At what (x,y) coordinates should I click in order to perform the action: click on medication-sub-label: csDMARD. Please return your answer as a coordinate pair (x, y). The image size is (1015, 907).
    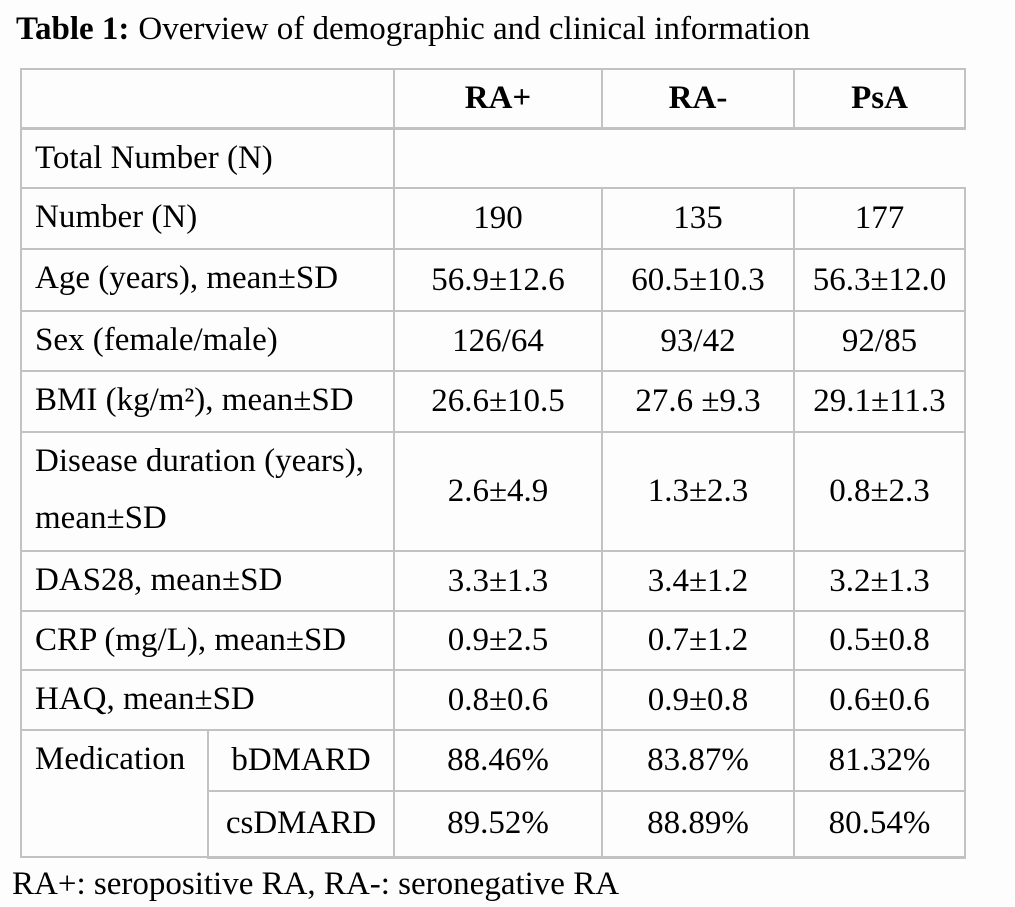
    Looking at the image, I should click on (301, 824).